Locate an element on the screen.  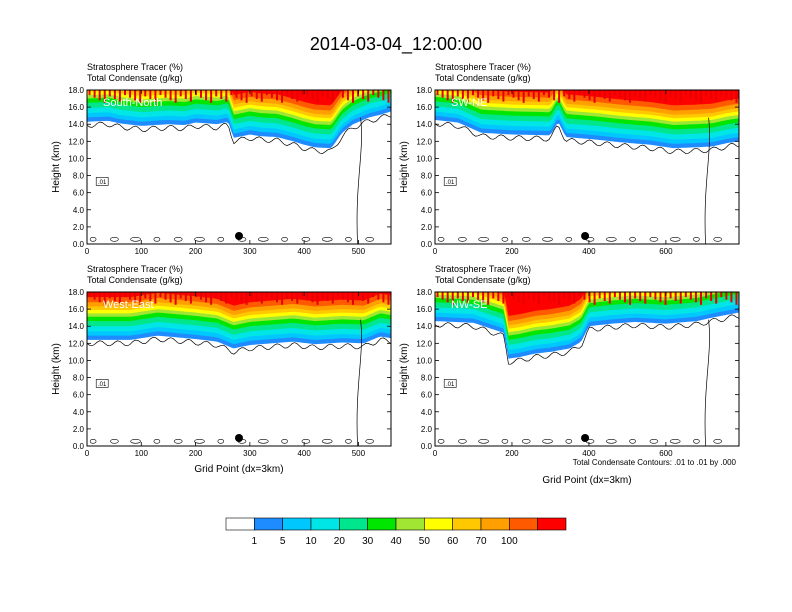
condensate-contour is located at coordinates (239, 345).